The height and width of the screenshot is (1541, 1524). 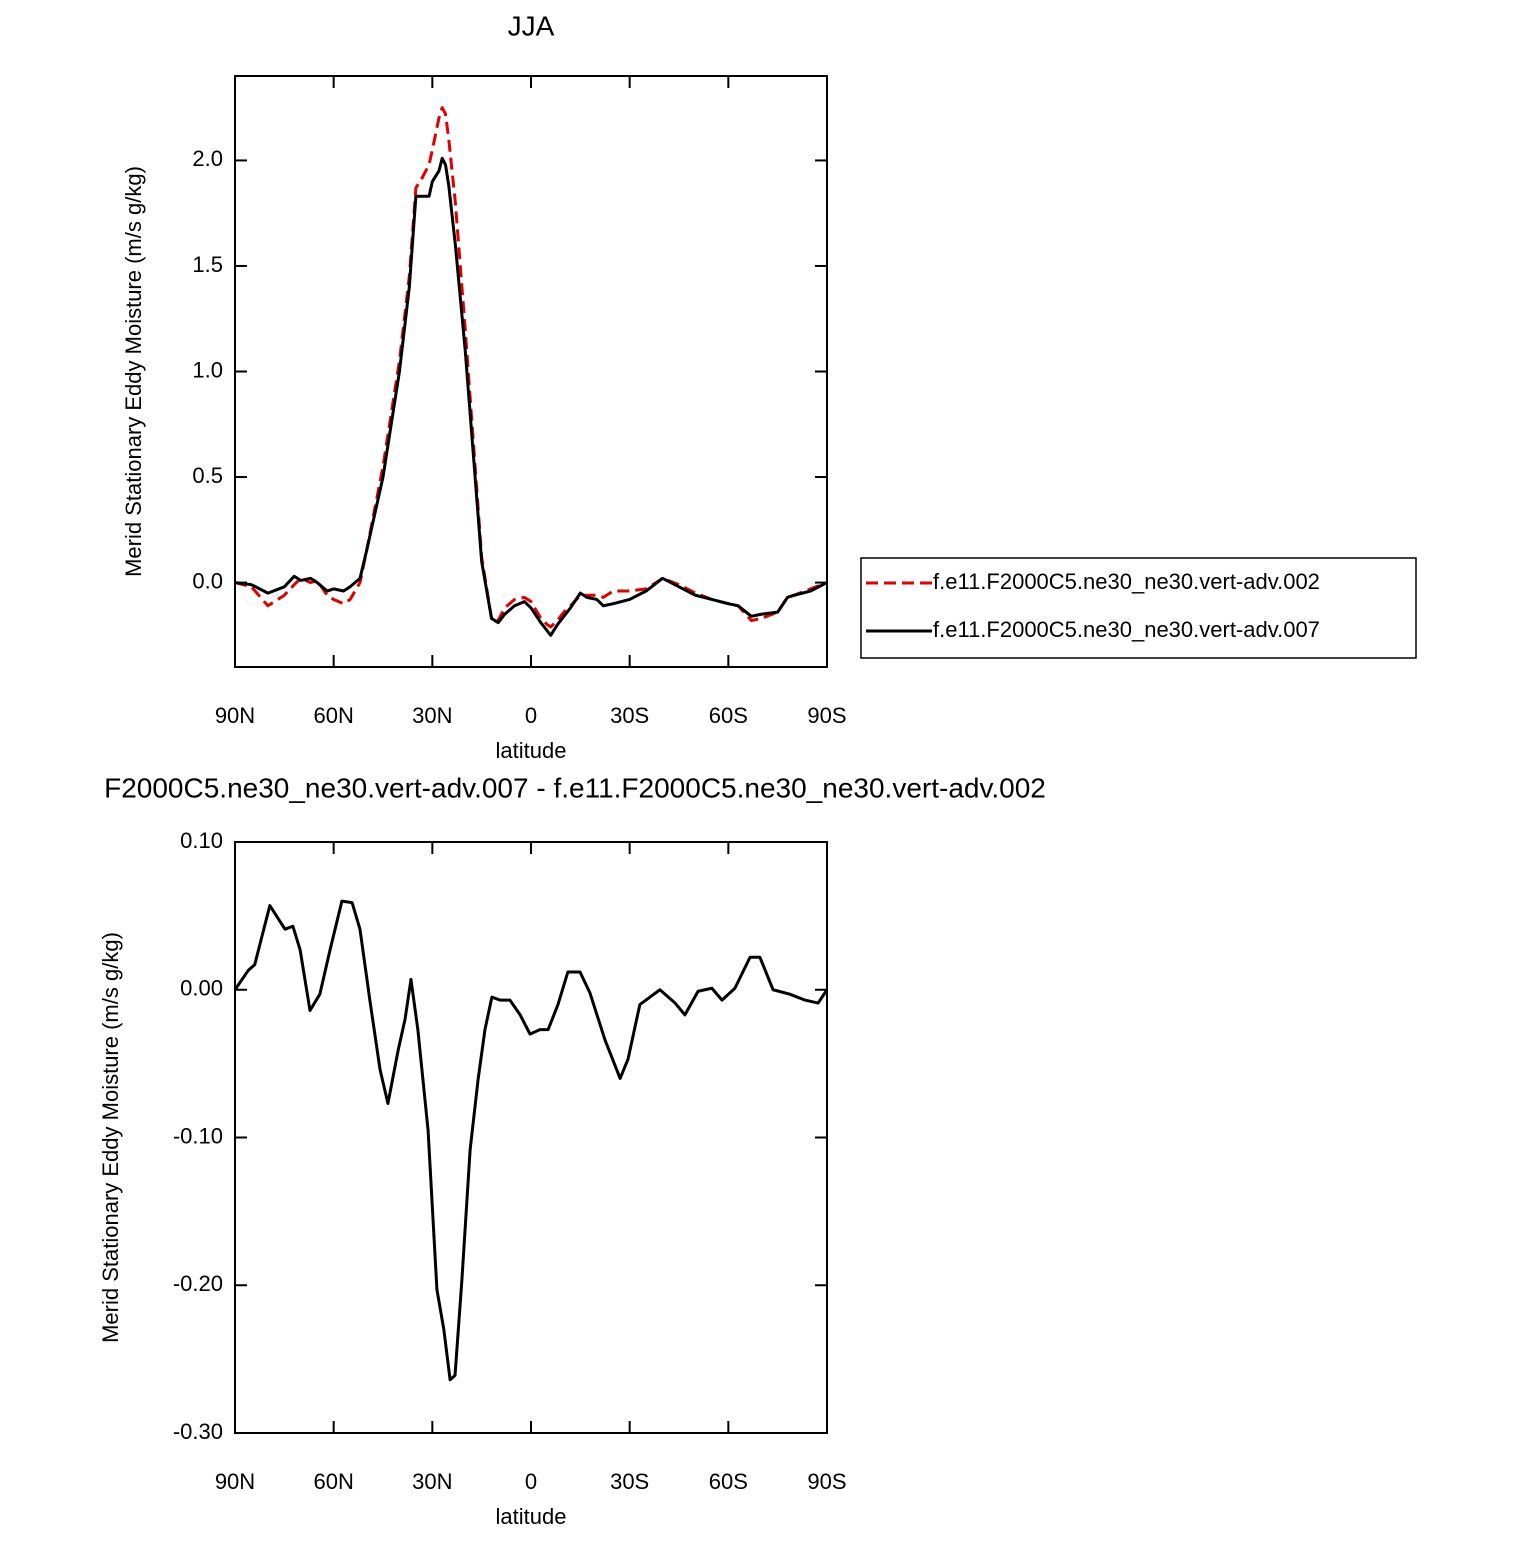 What do you see at coordinates (207, 580) in the screenshot?
I see `y-tick-label: 0.0` at bounding box center [207, 580].